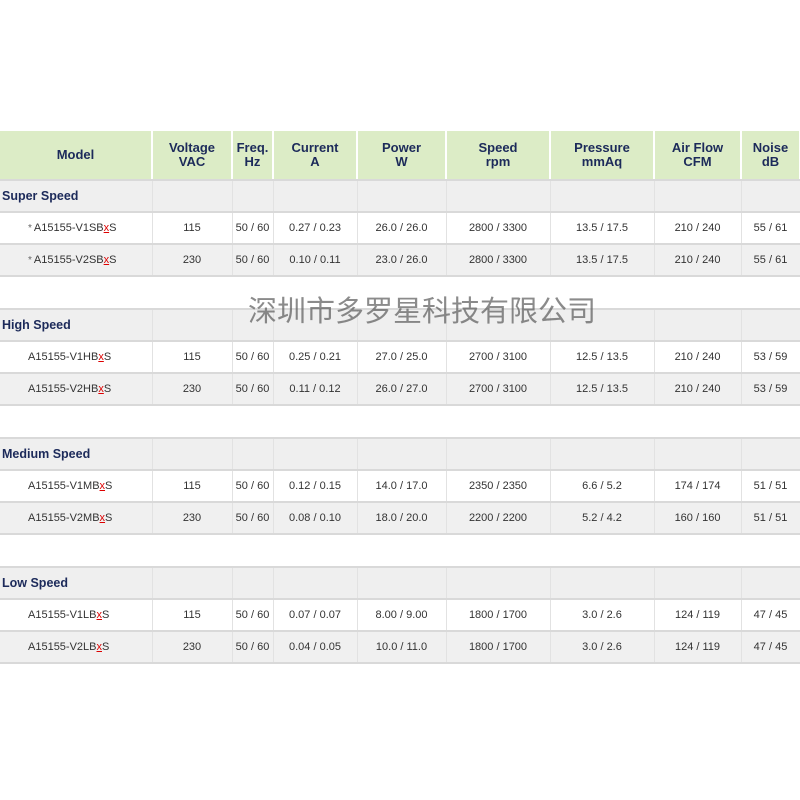 Image resolution: width=800 pixels, height=800 pixels. Describe the element at coordinates (400, 583) in the screenshot. I see `group-row: Low Speed` at that location.